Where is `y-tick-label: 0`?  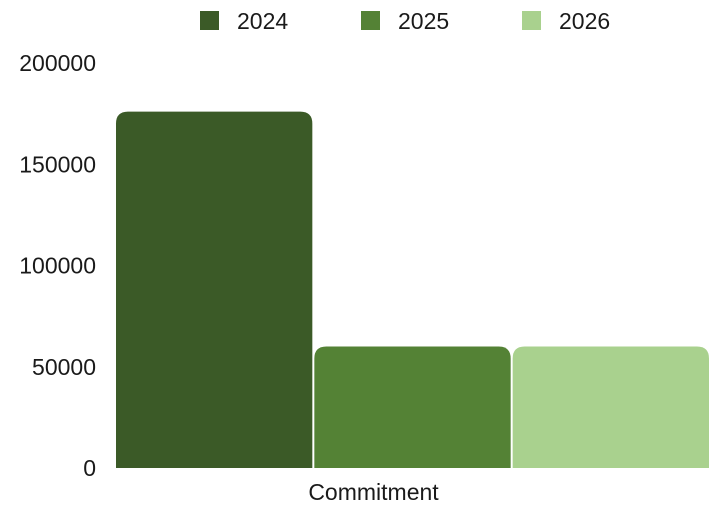 y-tick-label: 0 is located at coordinates (89, 468).